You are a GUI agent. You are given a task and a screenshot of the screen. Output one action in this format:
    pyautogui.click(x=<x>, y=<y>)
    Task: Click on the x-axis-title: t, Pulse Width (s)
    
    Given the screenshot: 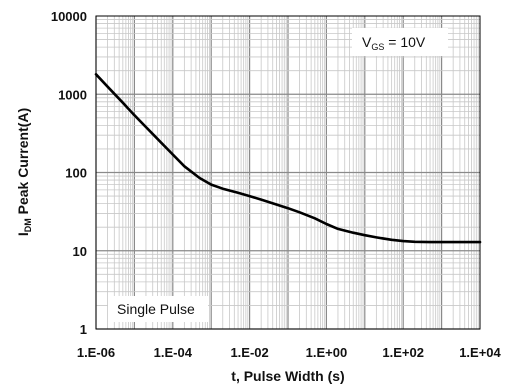 What is the action you would take?
    pyautogui.click(x=287, y=376)
    